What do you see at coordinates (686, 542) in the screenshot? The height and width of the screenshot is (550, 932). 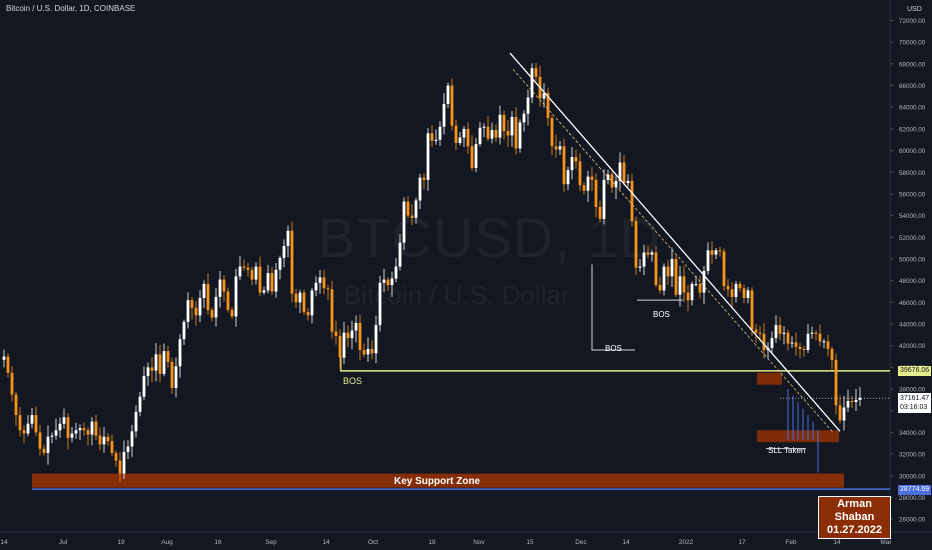 I see `x-tick-label: 2022` at bounding box center [686, 542].